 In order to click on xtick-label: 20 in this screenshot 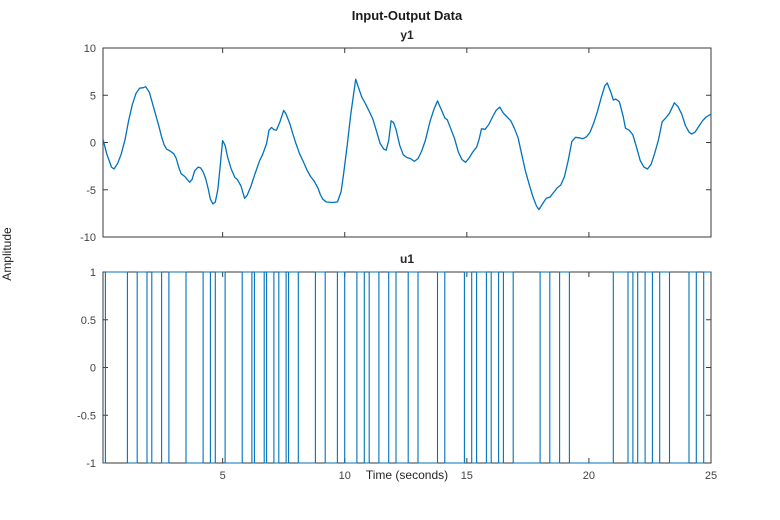, I will do `click(589, 476)`.